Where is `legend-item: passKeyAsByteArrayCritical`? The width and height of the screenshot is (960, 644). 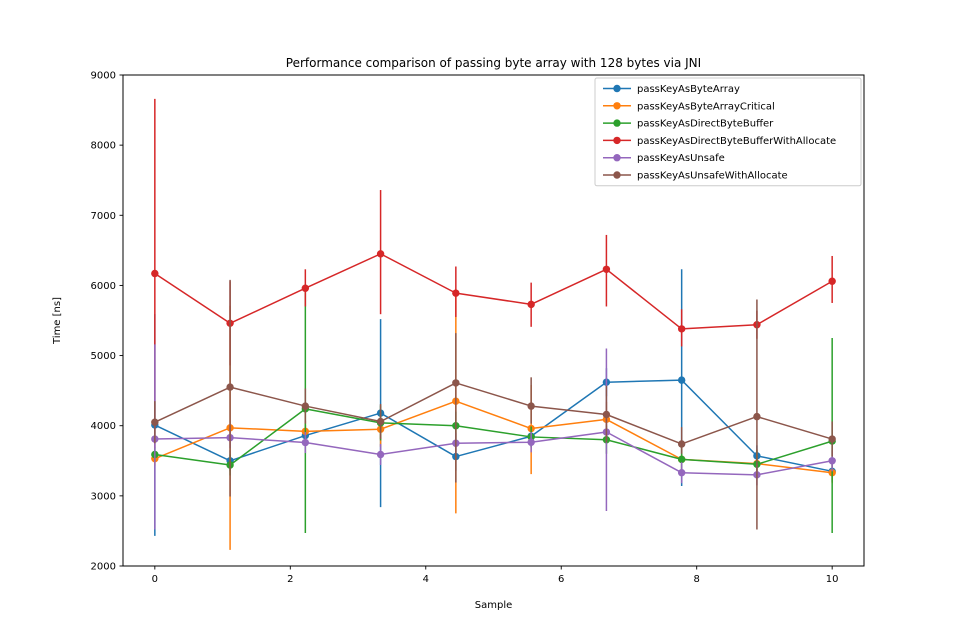 legend-item: passKeyAsByteArrayCritical is located at coordinates (689, 106).